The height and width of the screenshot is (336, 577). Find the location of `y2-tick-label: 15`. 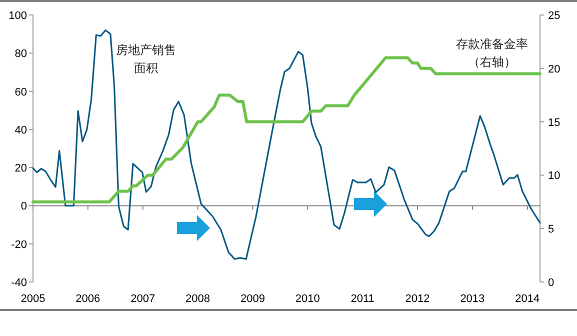

y2-tick-label: 15 is located at coordinates (554, 122).